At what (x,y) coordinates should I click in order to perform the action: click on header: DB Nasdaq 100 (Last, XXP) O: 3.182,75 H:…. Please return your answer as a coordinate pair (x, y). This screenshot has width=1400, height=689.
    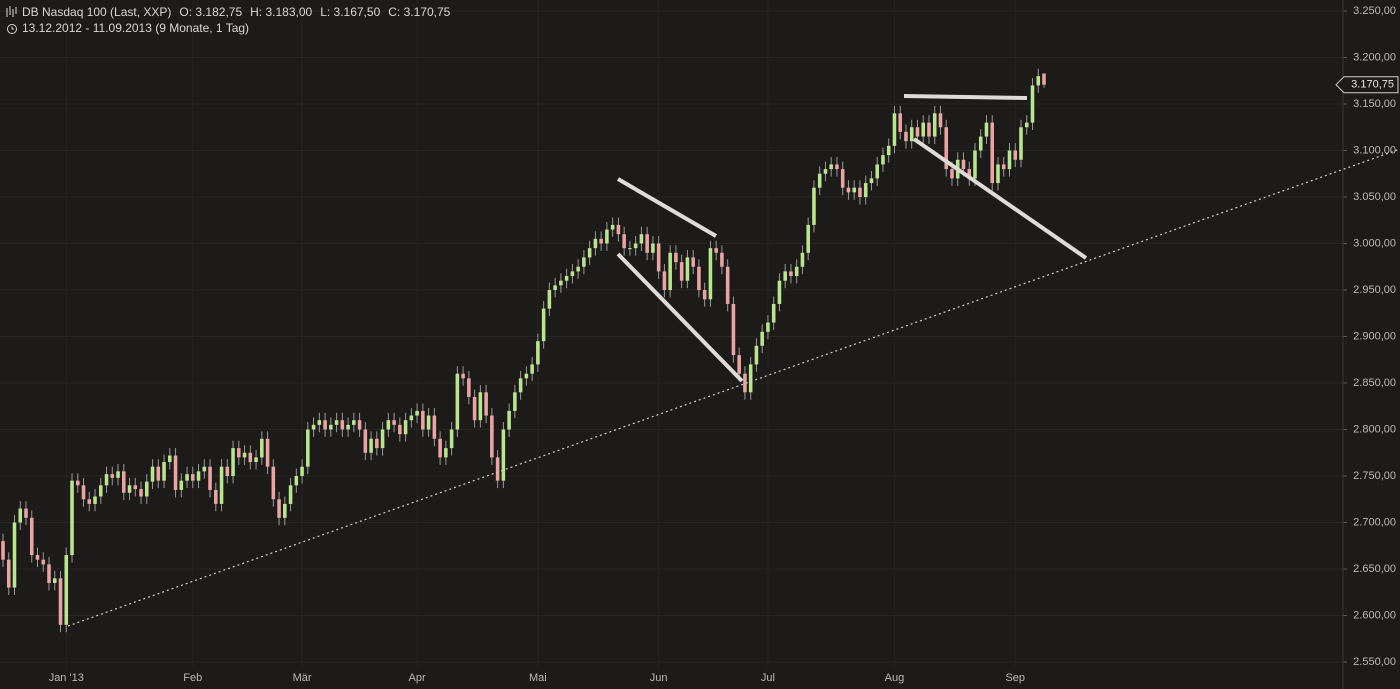
    Looking at the image, I should click on (228, 20).